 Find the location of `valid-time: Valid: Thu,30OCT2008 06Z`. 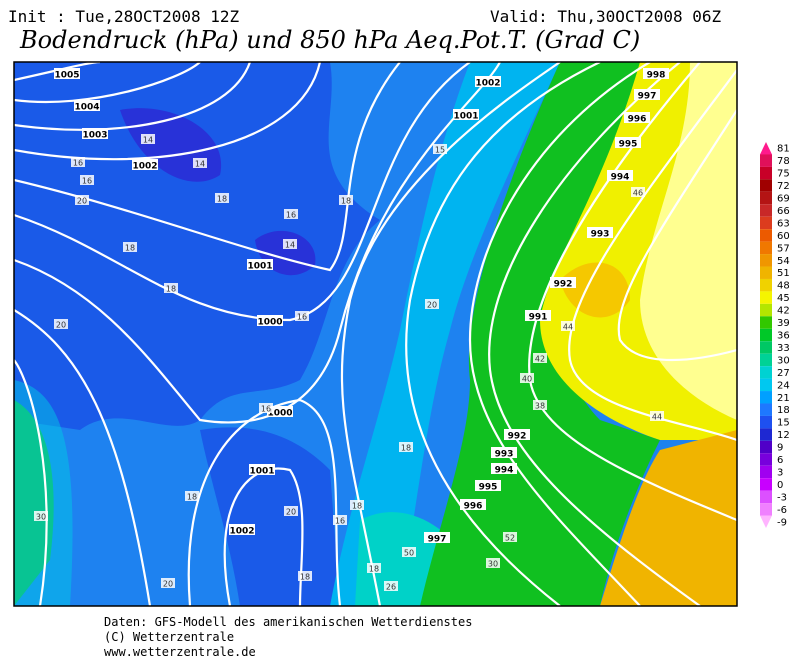

valid-time: Valid: Thu,30OCT2008 06Z is located at coordinates (606, 16).